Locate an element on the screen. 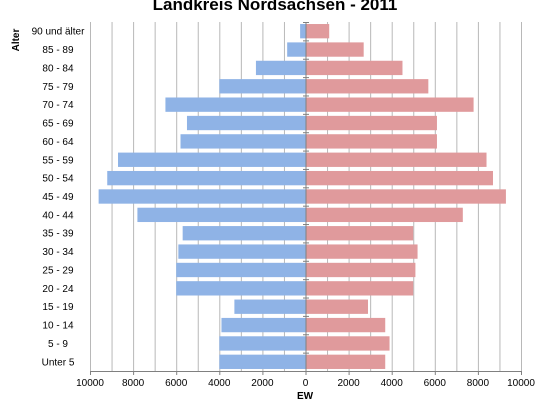 The image size is (550, 400). category-label: 75 - 79 is located at coordinates (58, 87).